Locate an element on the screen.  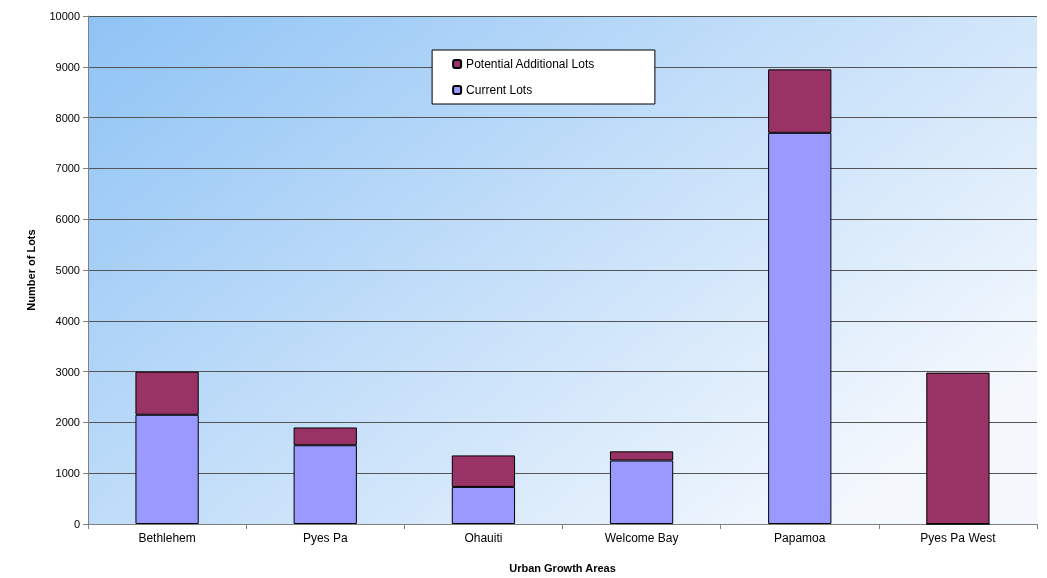
y-tick-label: 2000 is located at coordinates (67, 422).